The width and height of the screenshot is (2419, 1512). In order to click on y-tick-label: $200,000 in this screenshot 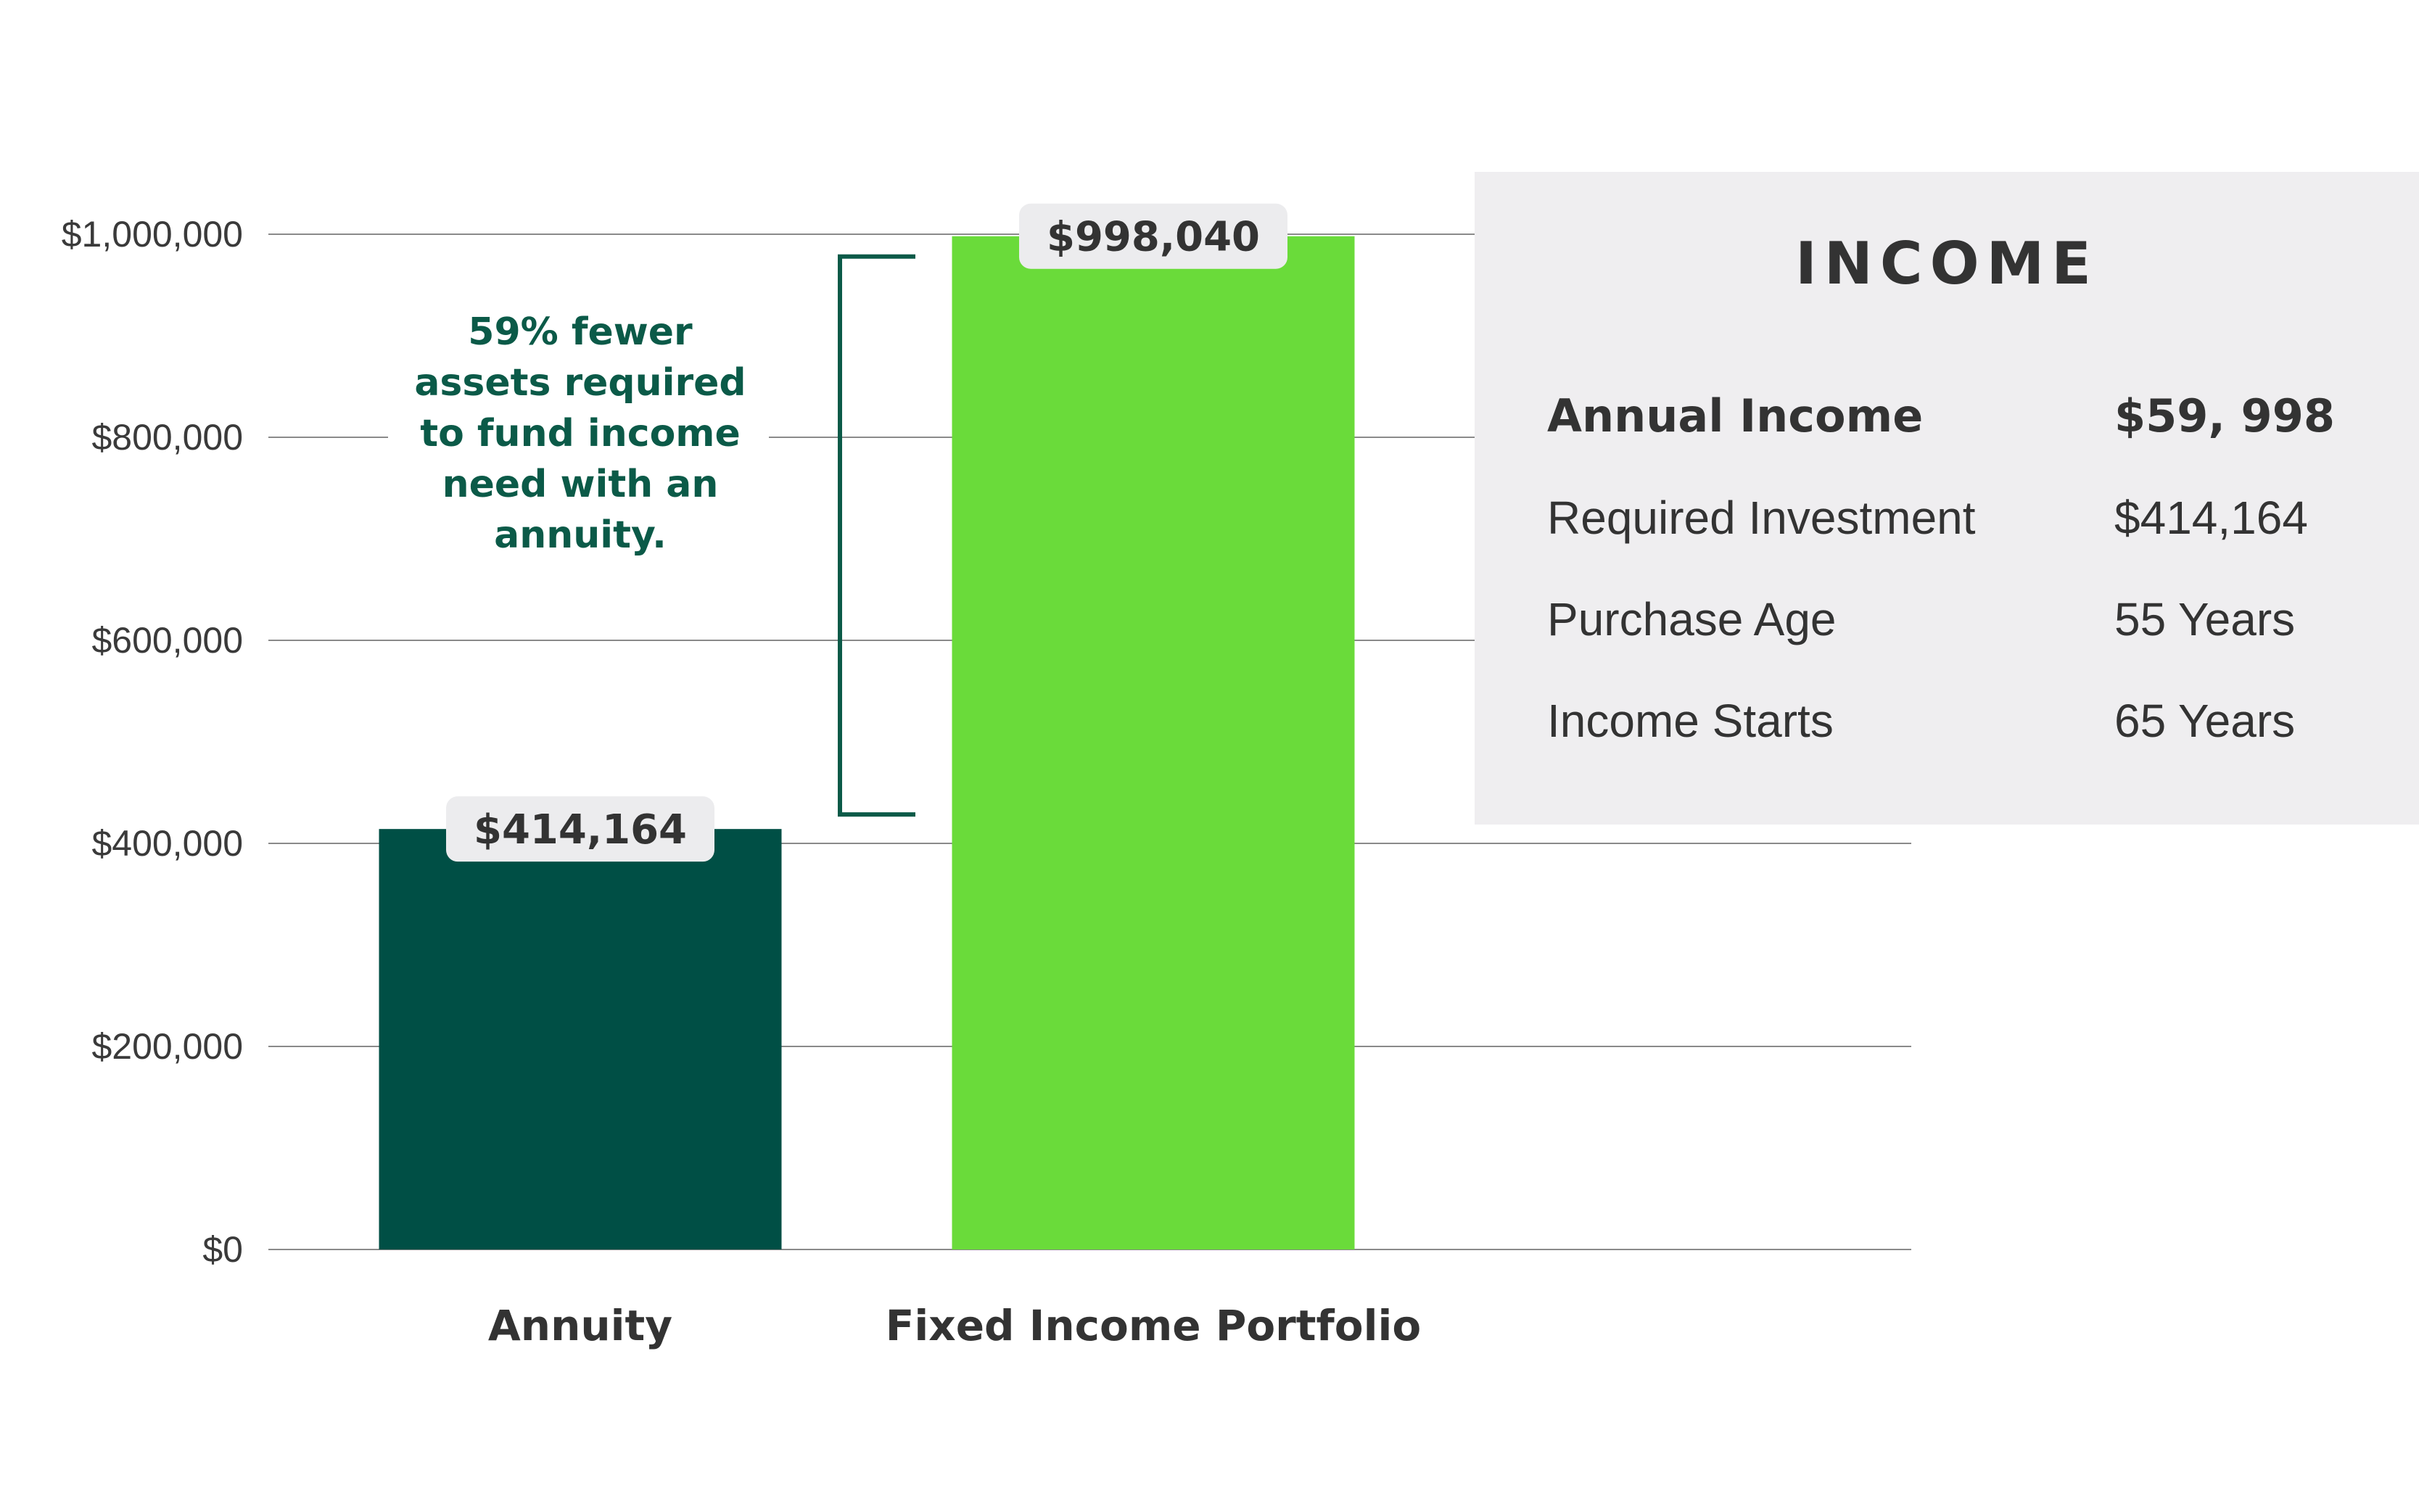, I will do `click(167, 1046)`.